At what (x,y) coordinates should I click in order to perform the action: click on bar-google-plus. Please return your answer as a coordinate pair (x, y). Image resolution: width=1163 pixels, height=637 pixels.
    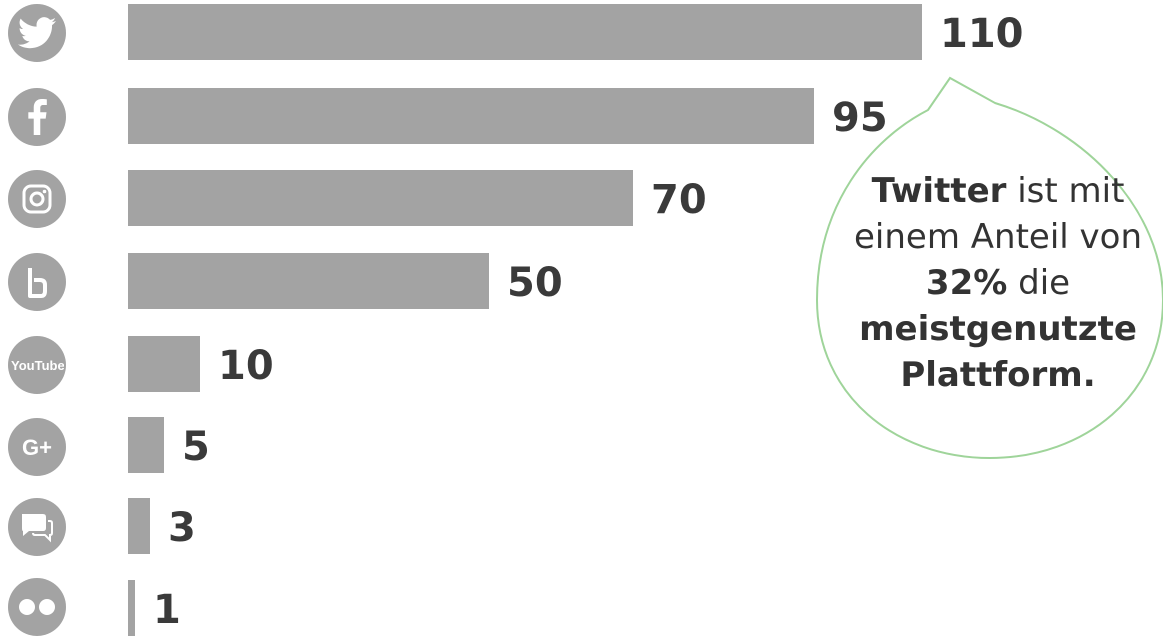
    Looking at the image, I should click on (146, 445).